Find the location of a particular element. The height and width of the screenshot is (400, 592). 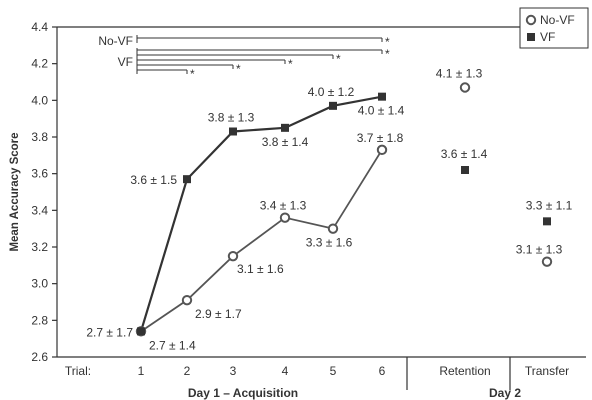

data-label-vf: 3.3 ± 1.1 is located at coordinates (549, 205).